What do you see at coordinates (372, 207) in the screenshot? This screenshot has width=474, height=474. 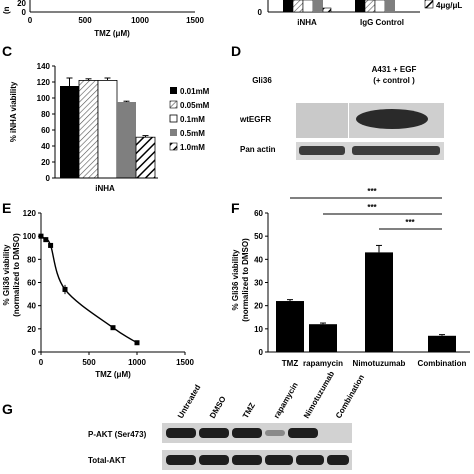 I see `sig-label-rapamycin-combination: ***` at bounding box center [372, 207].